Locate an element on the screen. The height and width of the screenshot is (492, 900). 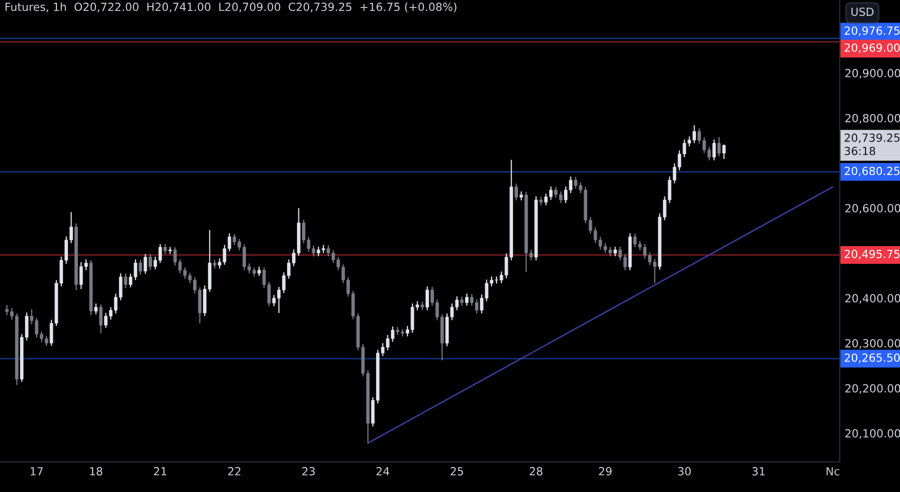
x-tick-label: 22 is located at coordinates (234, 471).